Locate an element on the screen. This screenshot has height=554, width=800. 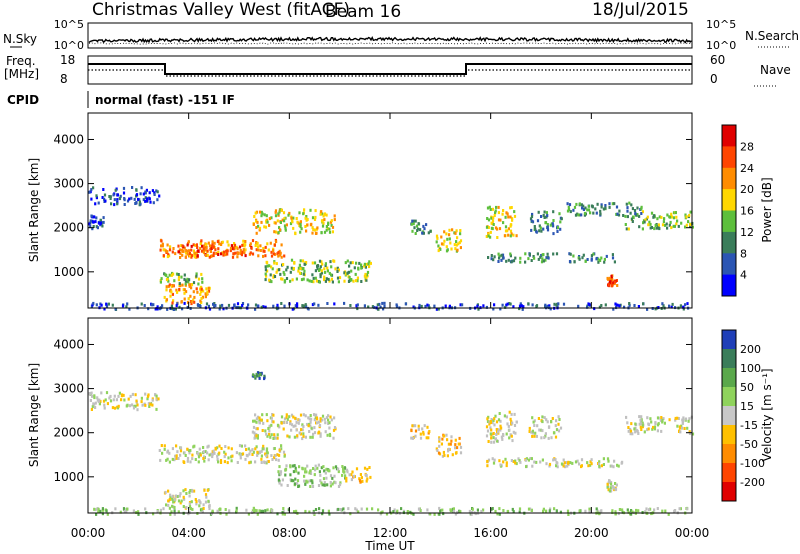
time-axis-label: Time UT is located at coordinates (389, 546).